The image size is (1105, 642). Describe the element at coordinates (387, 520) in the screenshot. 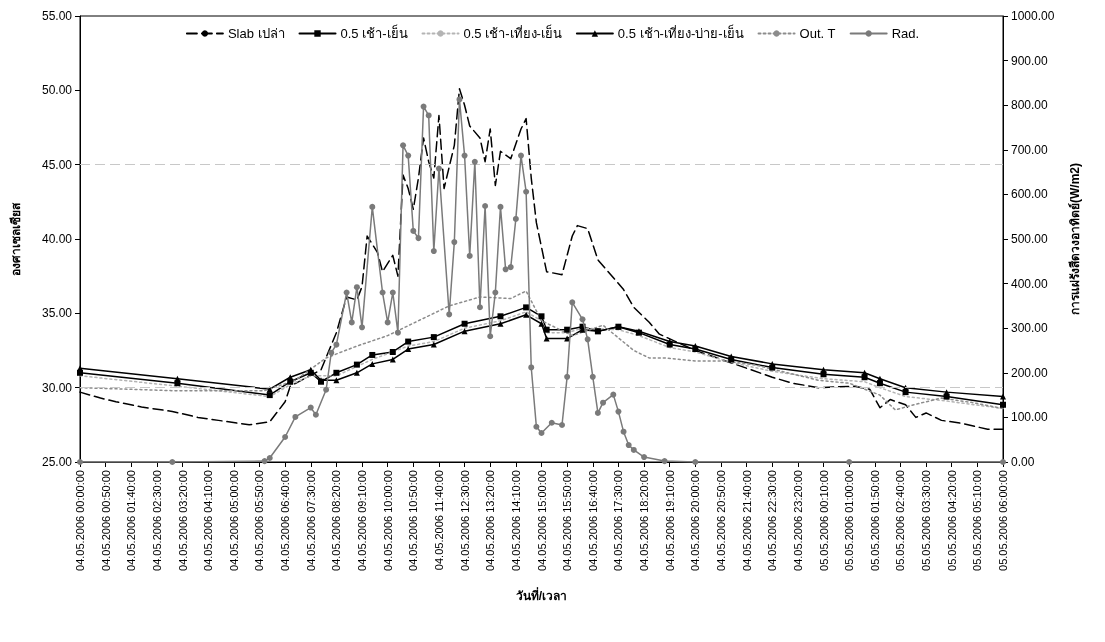

I see `x-tick-label: 04.05.2006 10:00:00` at that location.